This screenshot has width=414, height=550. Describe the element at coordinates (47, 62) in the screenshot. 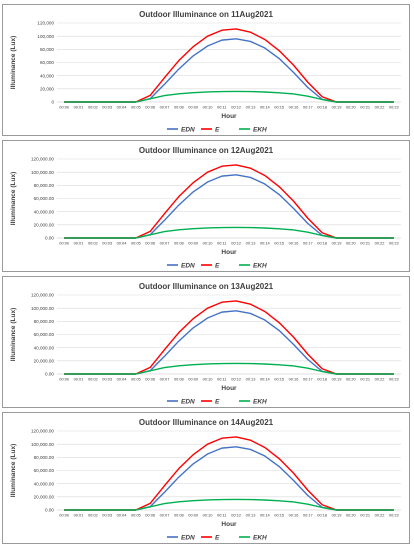

I see `y-tick-label: 60,000` at that location.